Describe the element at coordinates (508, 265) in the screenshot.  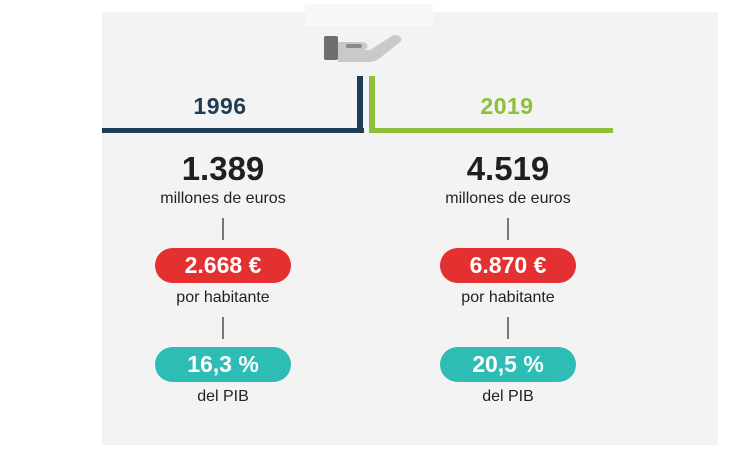
I see `per-capita-badge: 6.870 €` at that location.